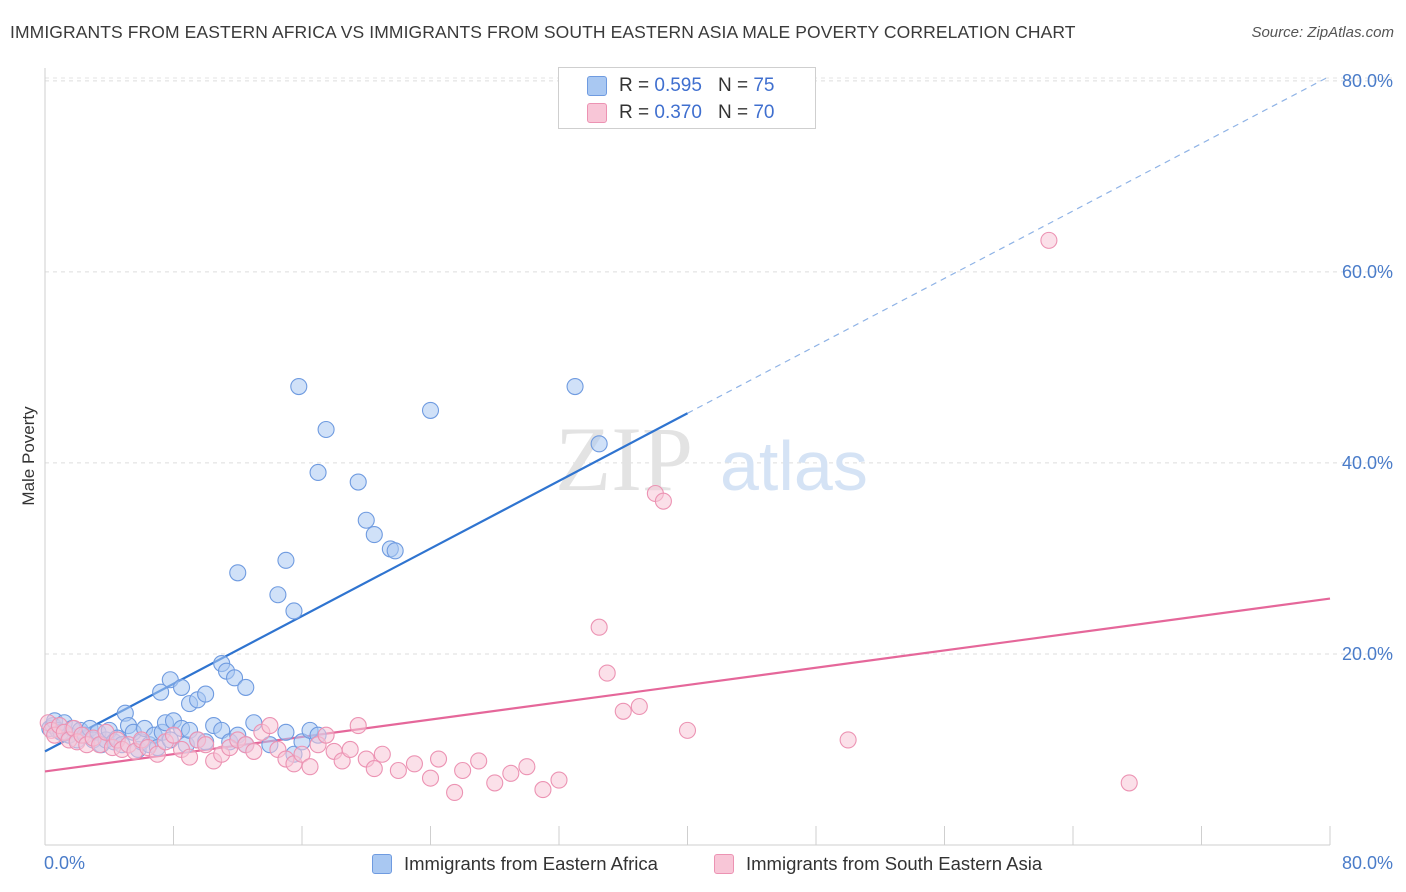  I want to click on legend-r-value: 0.595, so click(678, 85).